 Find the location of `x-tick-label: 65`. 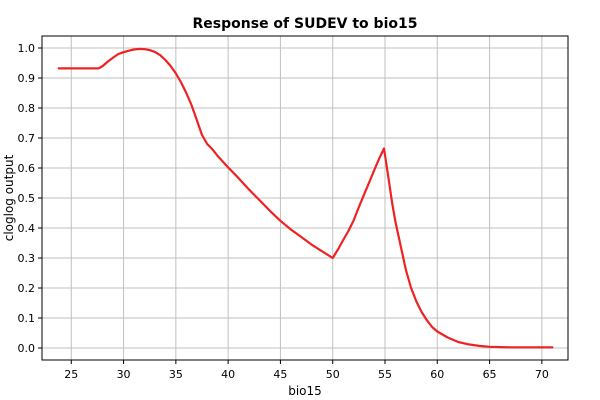

x-tick-label: 65 is located at coordinates (490, 374).